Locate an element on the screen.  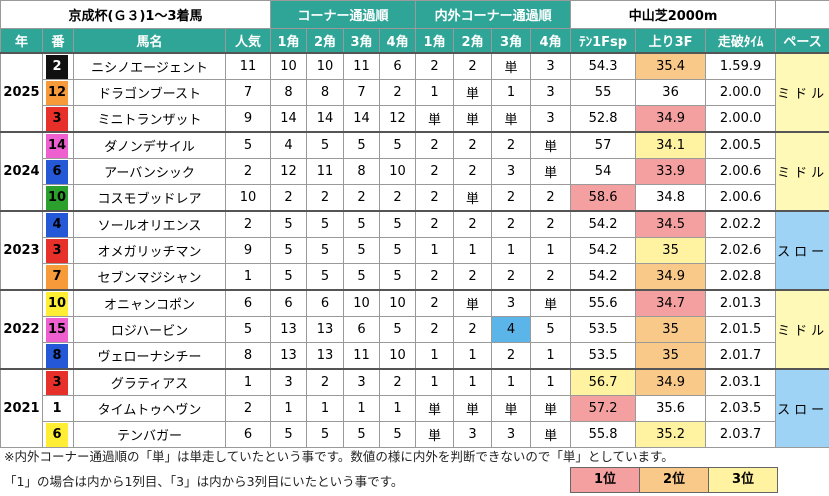
corner-position: 6 is located at coordinates (289, 303).